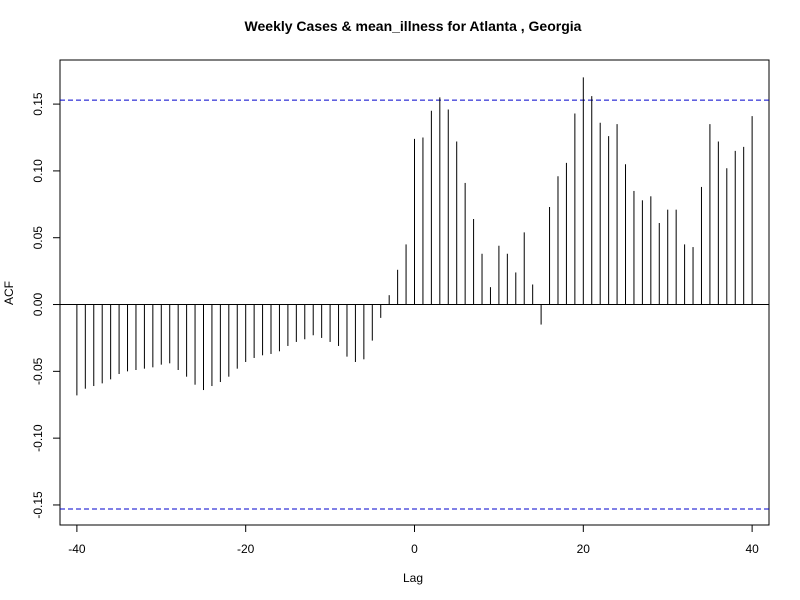  I want to click on y-tick-label: -0.10, so click(38, 438).